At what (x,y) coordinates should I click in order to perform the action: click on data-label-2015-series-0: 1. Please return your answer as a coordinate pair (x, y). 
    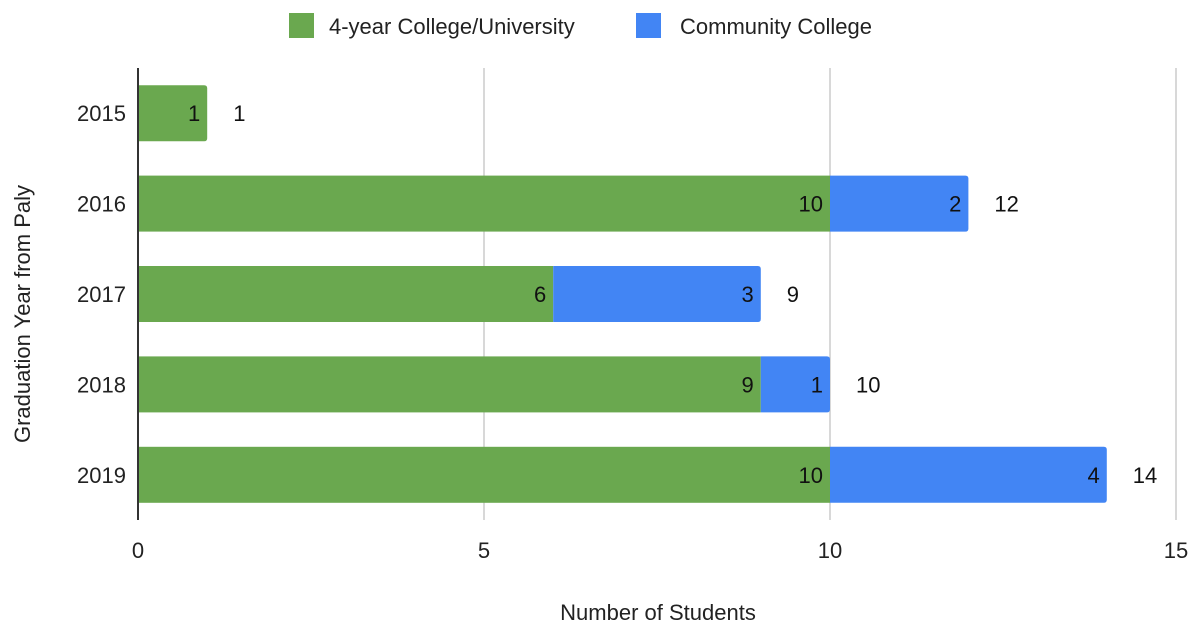
    Looking at the image, I should click on (194, 113).